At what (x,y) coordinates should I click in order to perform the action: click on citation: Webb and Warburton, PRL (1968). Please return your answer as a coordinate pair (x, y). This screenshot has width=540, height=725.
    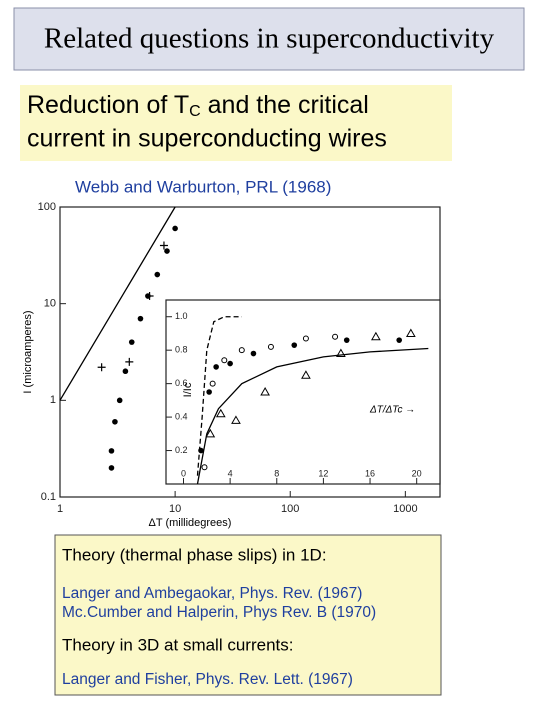
    Looking at the image, I should click on (203, 186).